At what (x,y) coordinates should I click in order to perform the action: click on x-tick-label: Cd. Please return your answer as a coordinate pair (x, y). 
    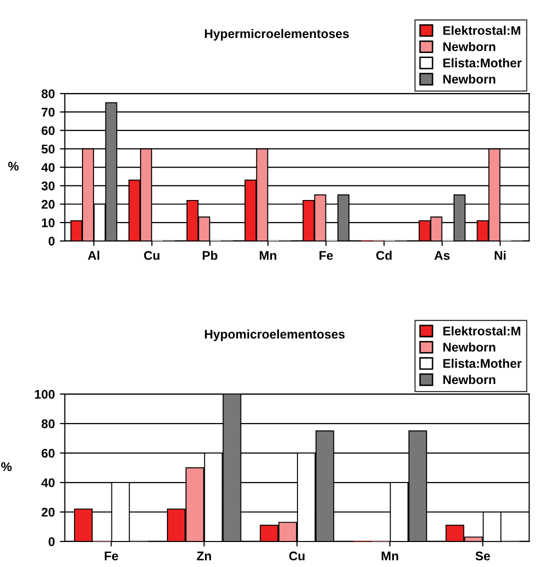
    Looking at the image, I should click on (384, 255).